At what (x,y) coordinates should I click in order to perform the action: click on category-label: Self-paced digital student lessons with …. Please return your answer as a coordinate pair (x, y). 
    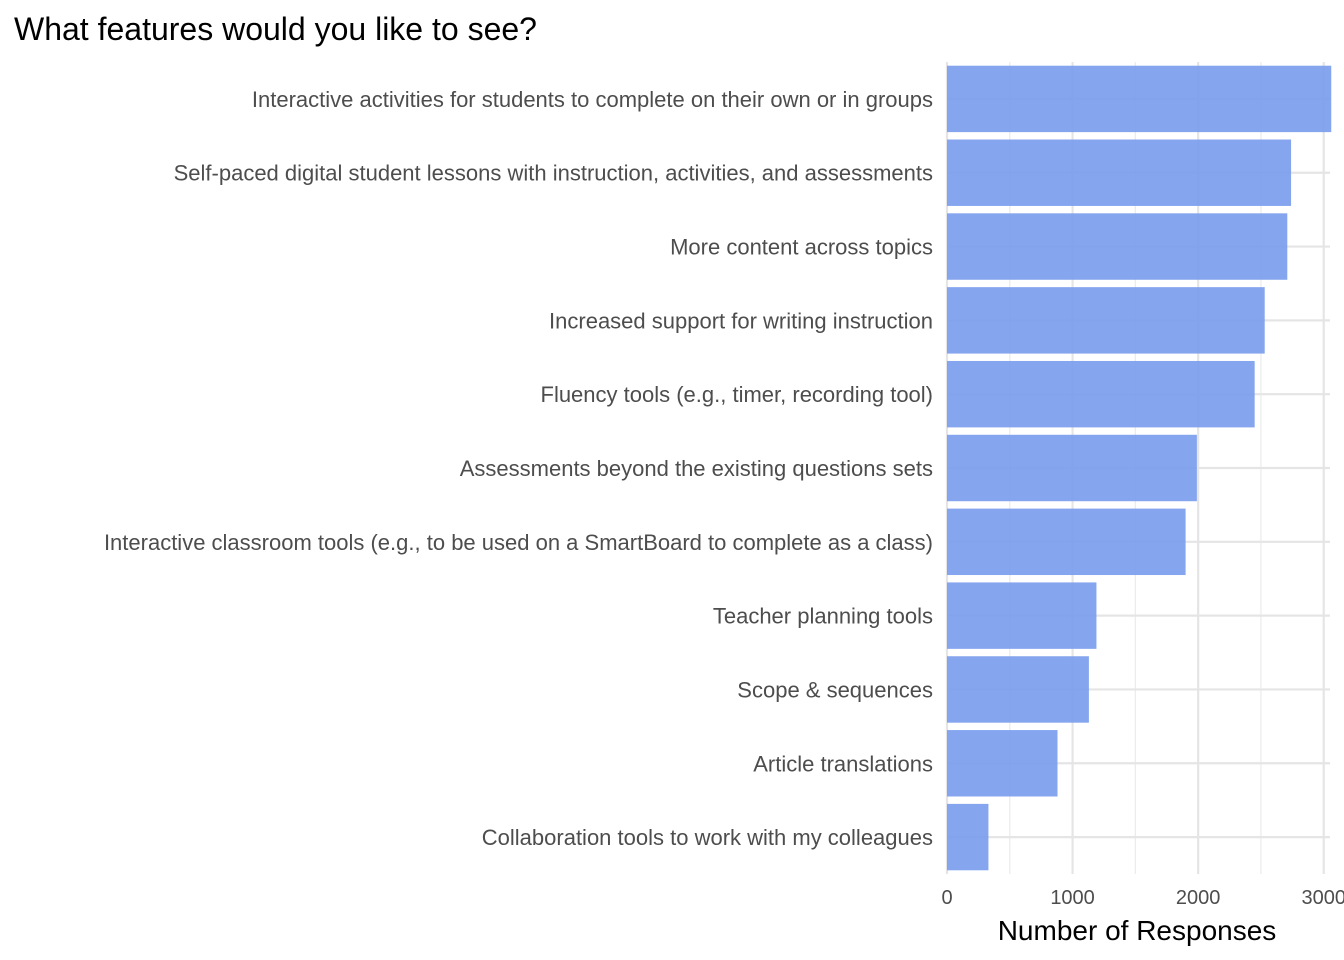
    Looking at the image, I should click on (553, 173).